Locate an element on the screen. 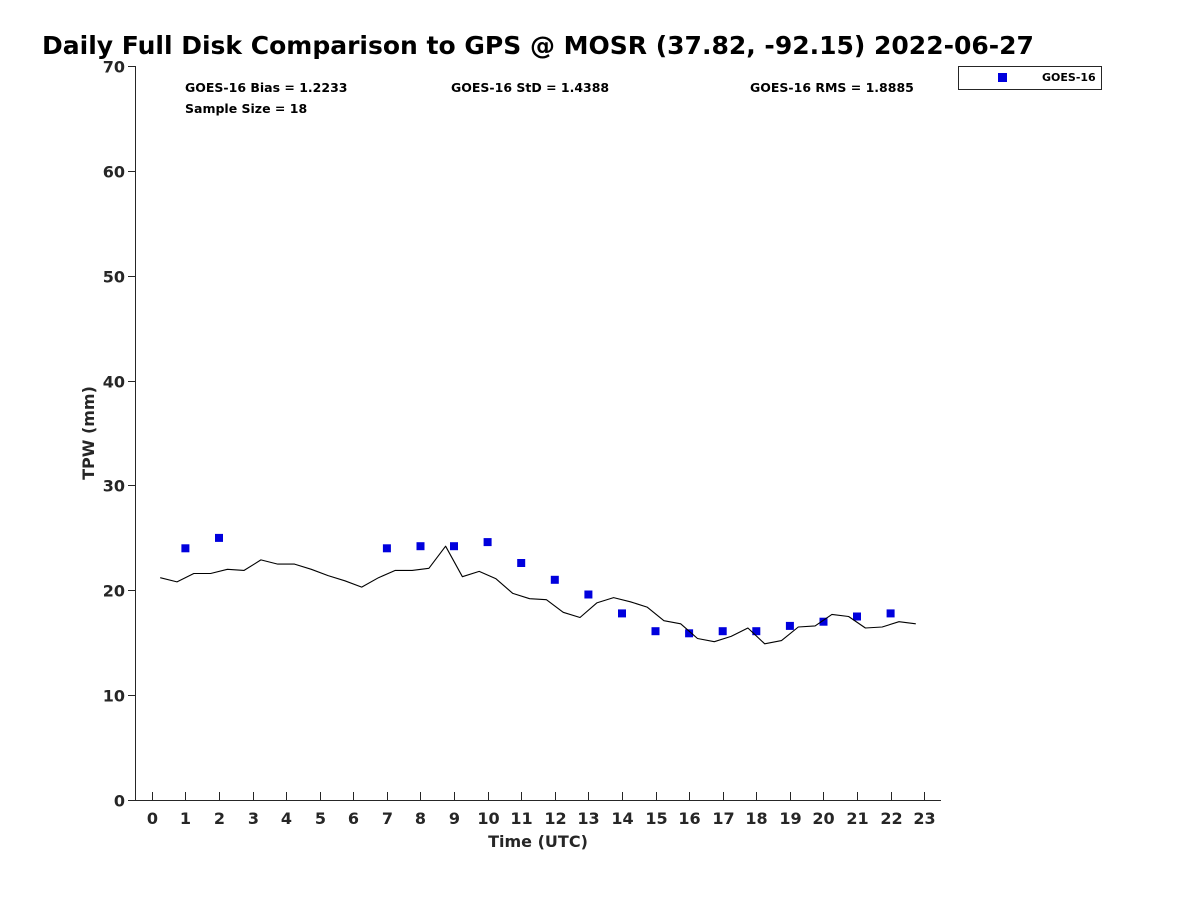 The height and width of the screenshot is (900, 1200). x-tick-label: 5 is located at coordinates (320, 818).